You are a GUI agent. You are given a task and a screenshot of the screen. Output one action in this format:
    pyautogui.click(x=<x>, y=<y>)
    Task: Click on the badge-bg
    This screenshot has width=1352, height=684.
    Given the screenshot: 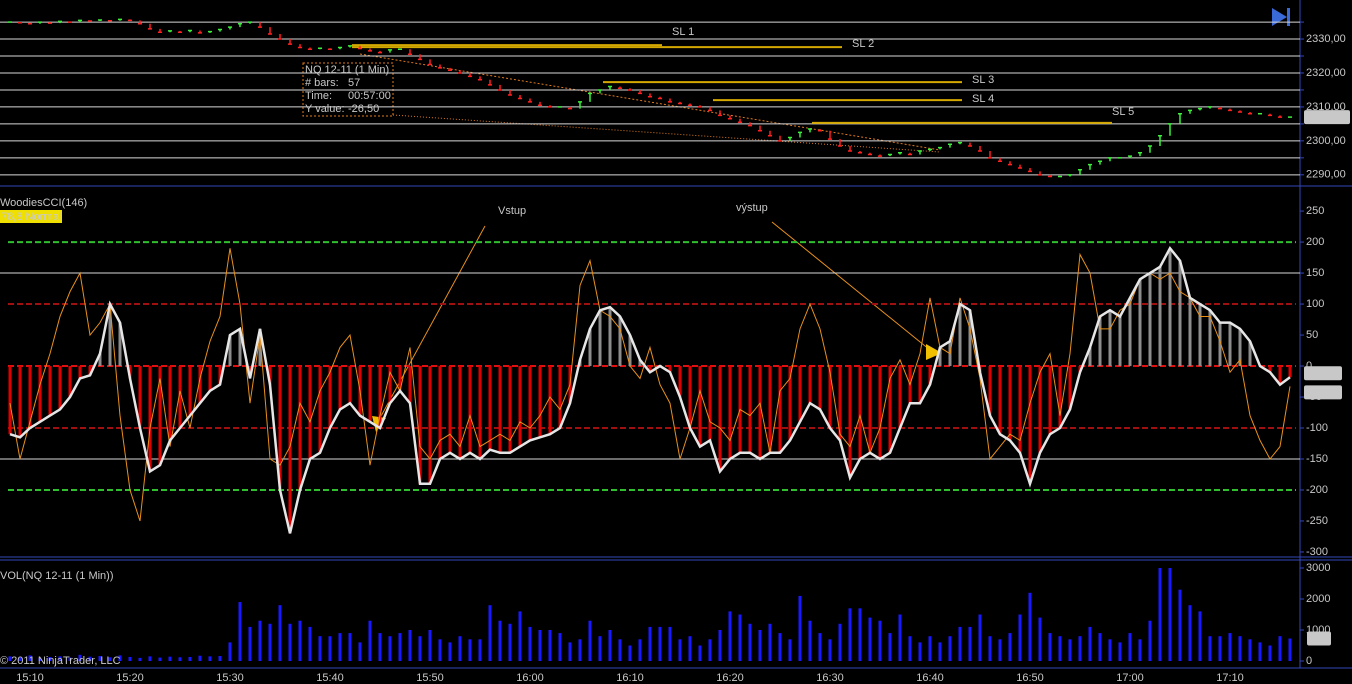 What is the action you would take?
    pyautogui.click(x=31, y=216)
    